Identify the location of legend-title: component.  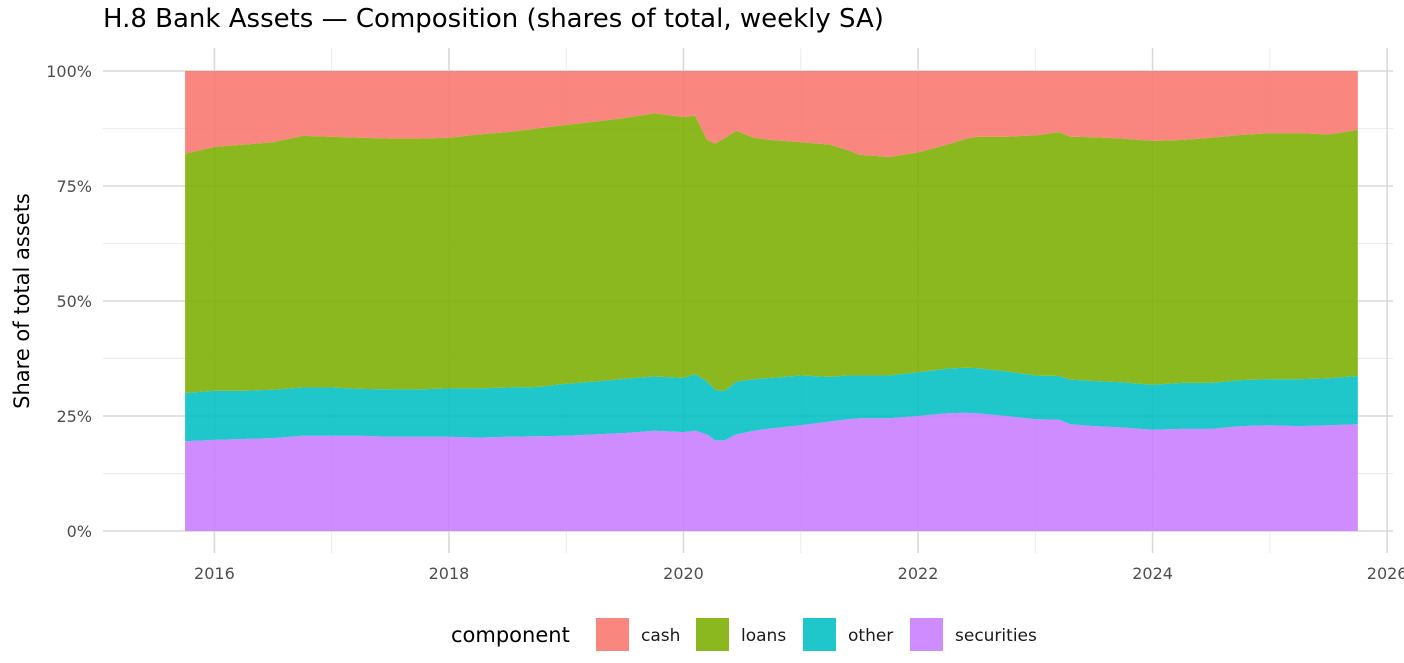
(510, 635).